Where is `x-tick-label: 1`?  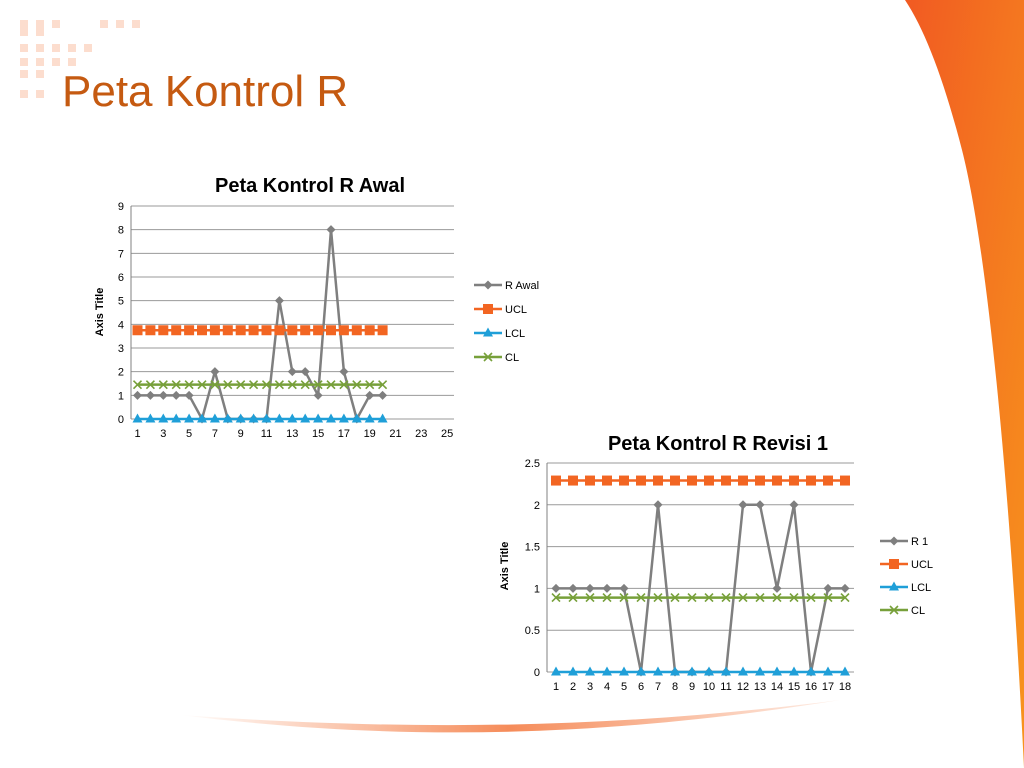 x-tick-label: 1 is located at coordinates (137, 434).